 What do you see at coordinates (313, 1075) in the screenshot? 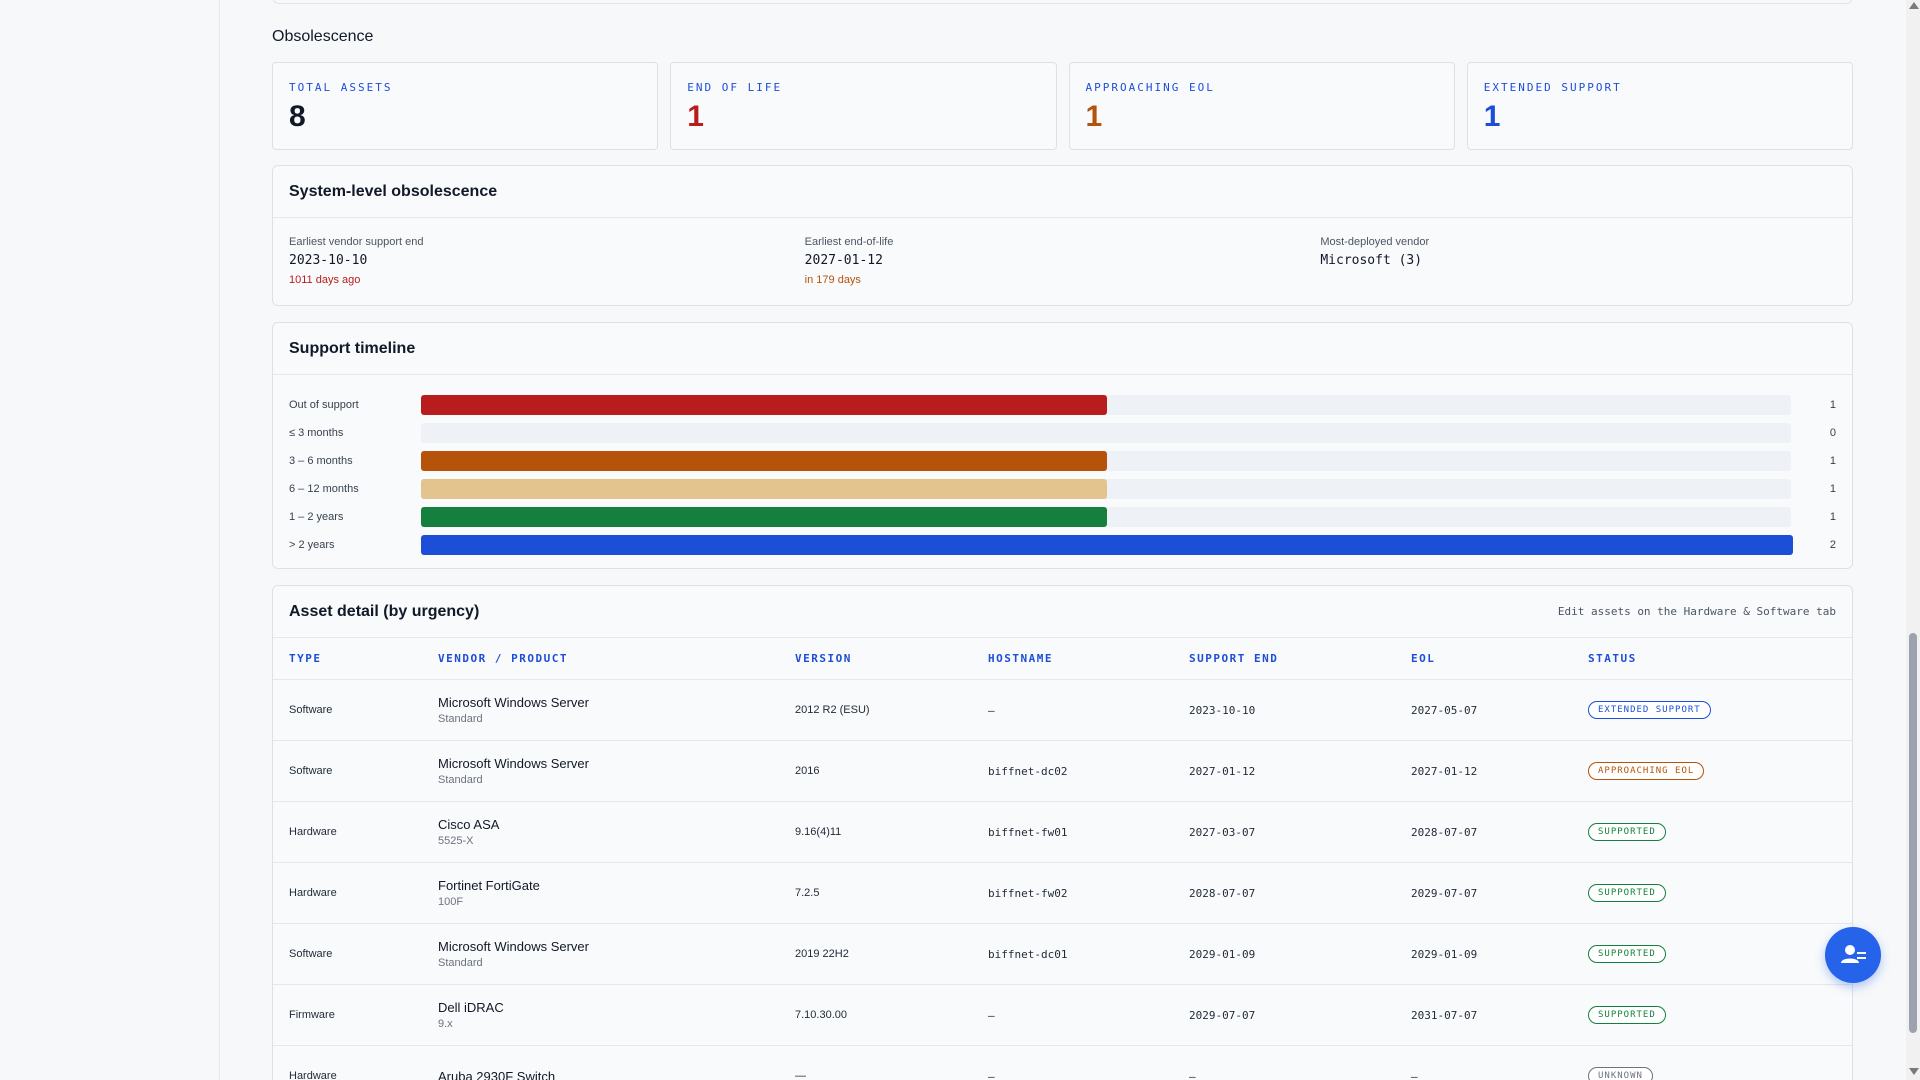
I see `cell-type: Hardware` at bounding box center [313, 1075].